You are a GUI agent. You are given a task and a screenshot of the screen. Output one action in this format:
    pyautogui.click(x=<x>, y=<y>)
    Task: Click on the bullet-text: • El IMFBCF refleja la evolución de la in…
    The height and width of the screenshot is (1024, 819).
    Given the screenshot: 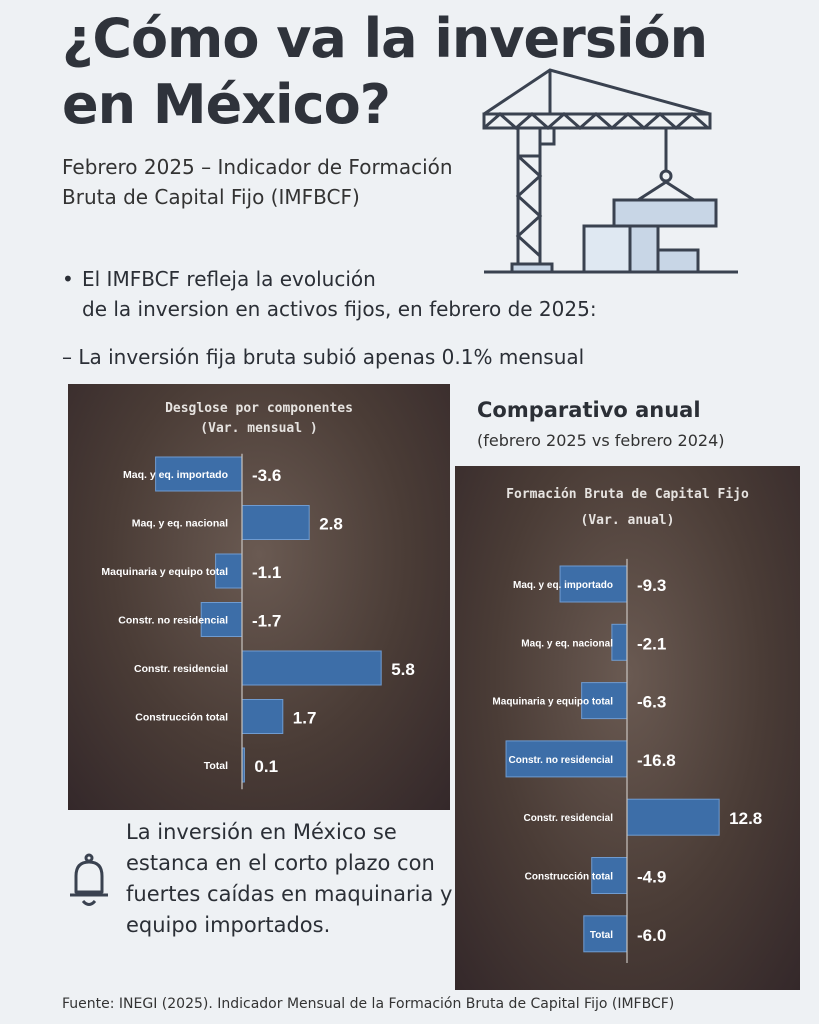 What is the action you would take?
    pyautogui.click(x=392, y=294)
    